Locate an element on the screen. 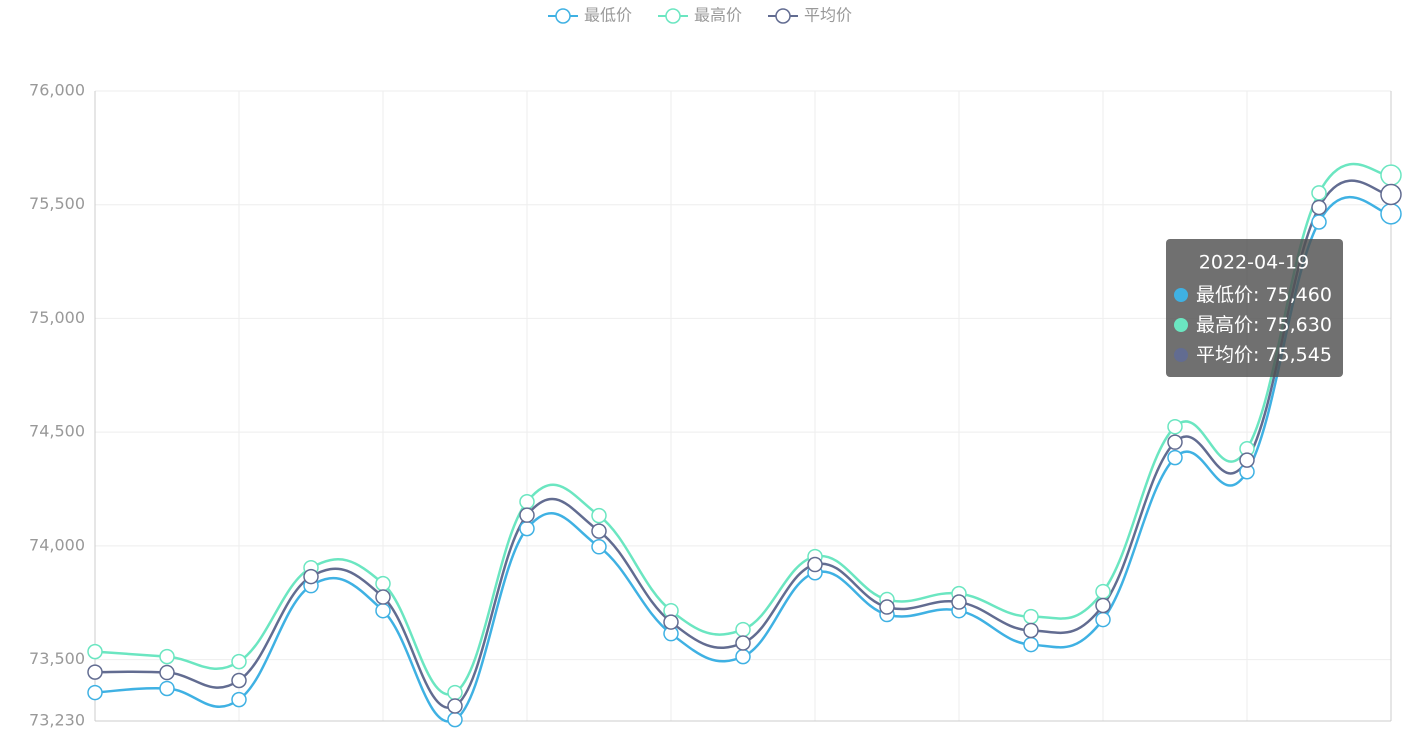 The height and width of the screenshot is (733, 1416). y-tick-label: 76,000 is located at coordinates (57, 90).